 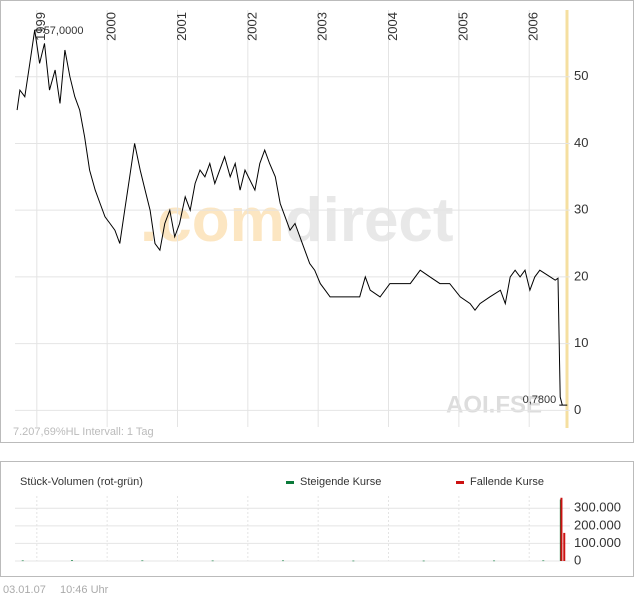 What do you see at coordinates (340, 482) in the screenshot?
I see `legend-label: Steigende Kurse` at bounding box center [340, 482].